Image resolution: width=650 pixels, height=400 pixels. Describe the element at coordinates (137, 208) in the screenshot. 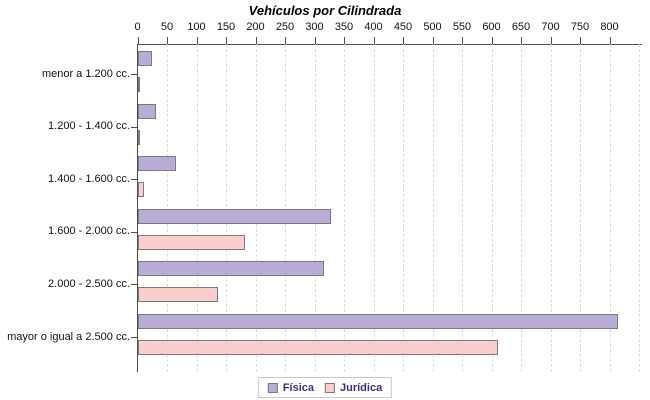

I see `category-axis-line` at that location.